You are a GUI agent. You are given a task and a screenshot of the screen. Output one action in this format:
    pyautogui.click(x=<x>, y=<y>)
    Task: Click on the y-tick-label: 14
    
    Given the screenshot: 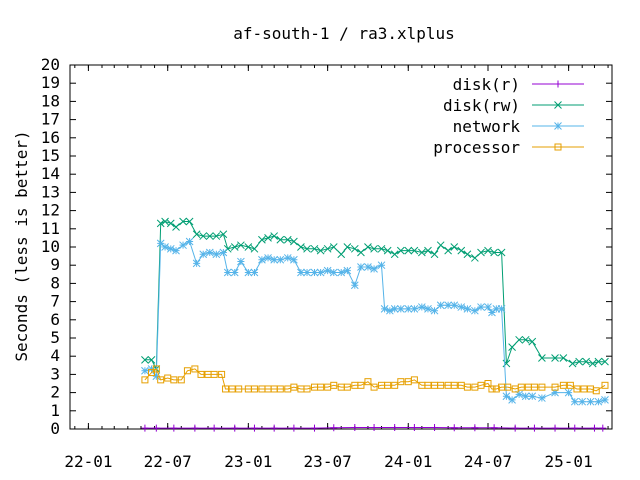 What is the action you would take?
    pyautogui.click(x=50, y=173)
    